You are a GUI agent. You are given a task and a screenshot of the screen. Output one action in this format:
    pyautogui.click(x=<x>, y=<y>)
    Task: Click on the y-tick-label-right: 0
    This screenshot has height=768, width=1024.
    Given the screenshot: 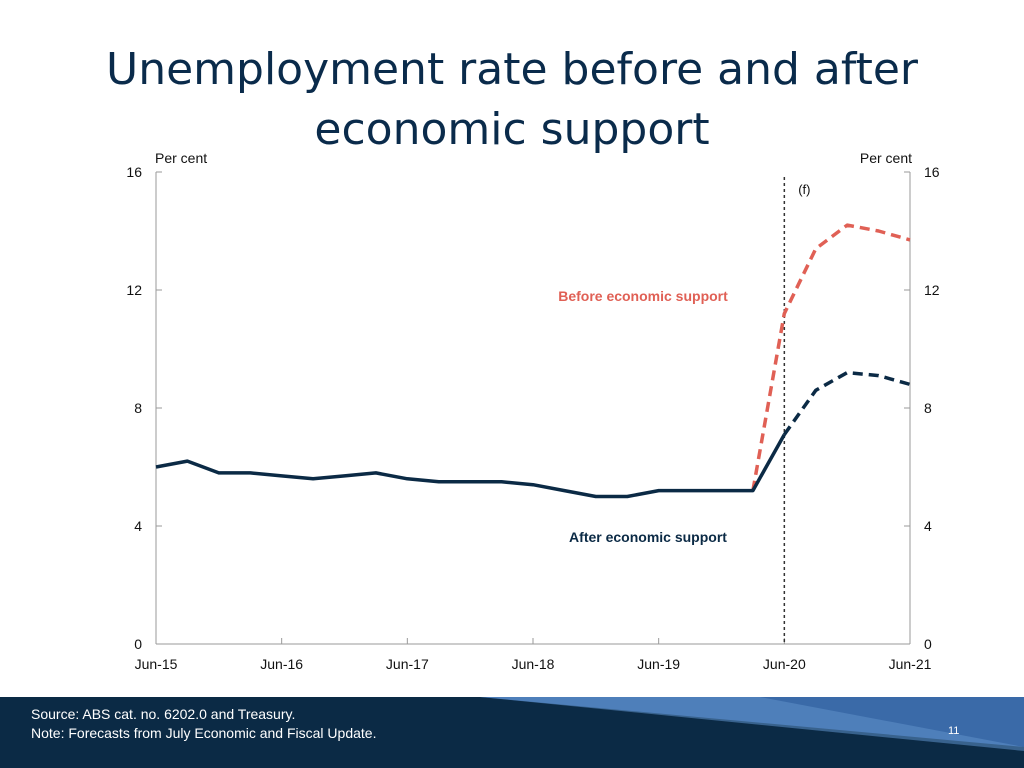 What is the action you would take?
    pyautogui.click(x=928, y=644)
    